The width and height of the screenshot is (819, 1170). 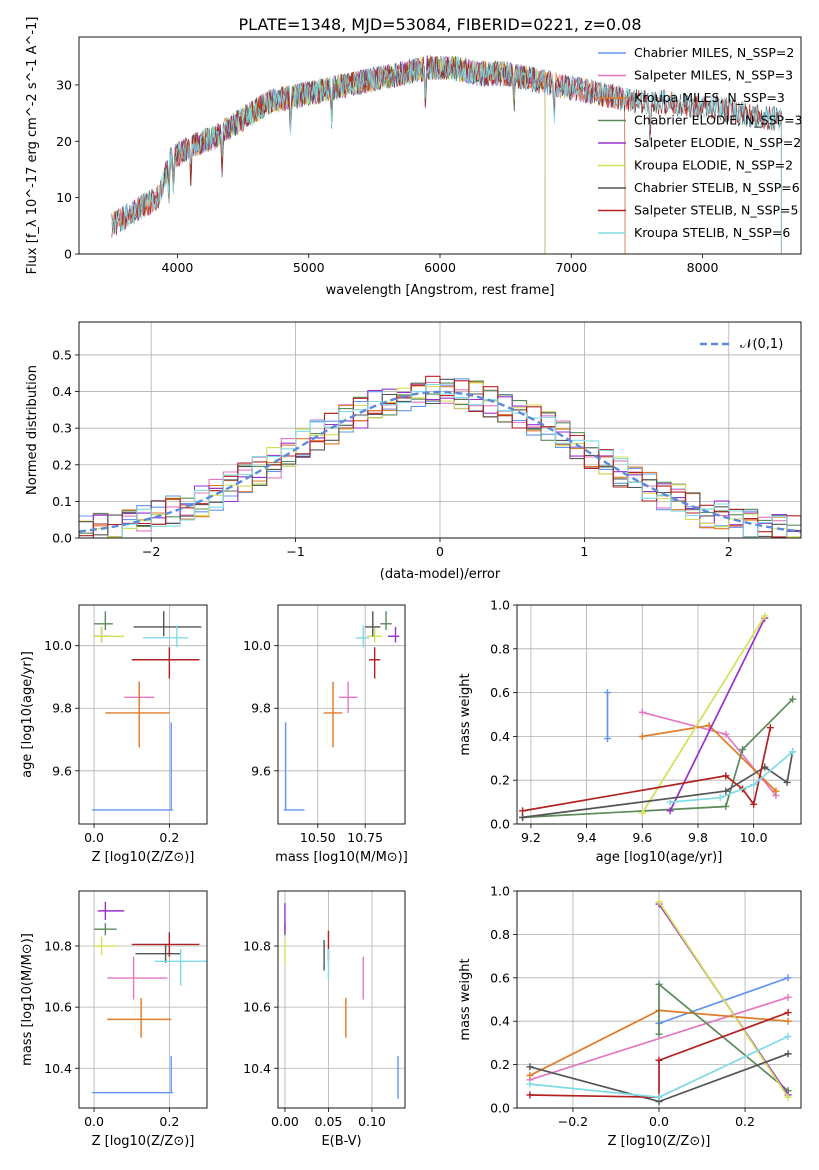 I want to click on residuals-xlabel: (data-model)/error, so click(x=440, y=574).